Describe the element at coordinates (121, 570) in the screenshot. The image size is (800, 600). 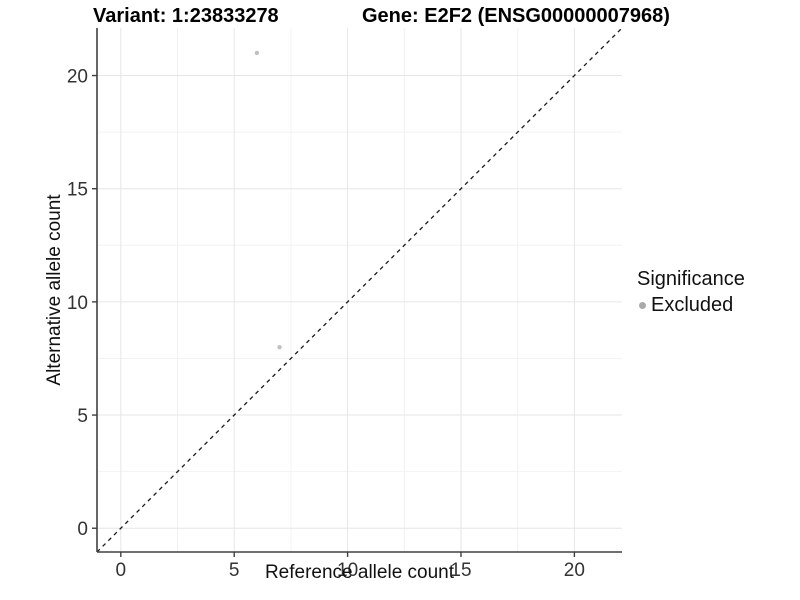
I see `x-tick-label: 0` at that location.